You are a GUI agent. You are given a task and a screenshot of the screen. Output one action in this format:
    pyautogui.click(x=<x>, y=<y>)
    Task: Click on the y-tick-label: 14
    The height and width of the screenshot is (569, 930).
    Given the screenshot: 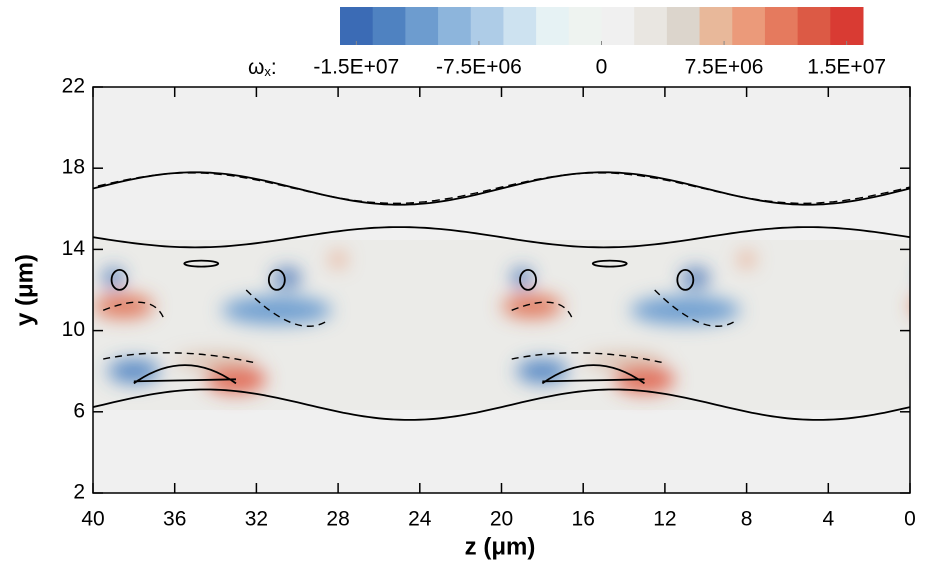 What is the action you would take?
    pyautogui.click(x=74, y=248)
    